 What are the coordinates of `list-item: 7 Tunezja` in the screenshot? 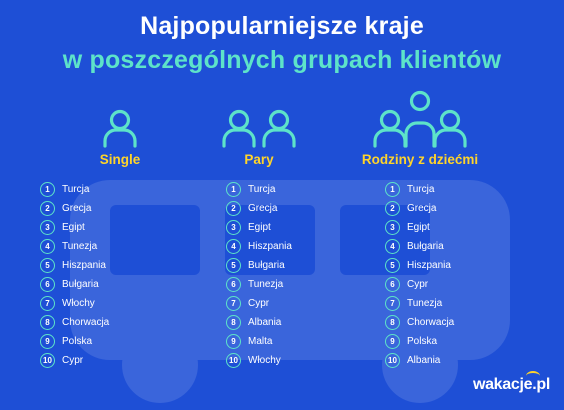 It's located at (442, 303).